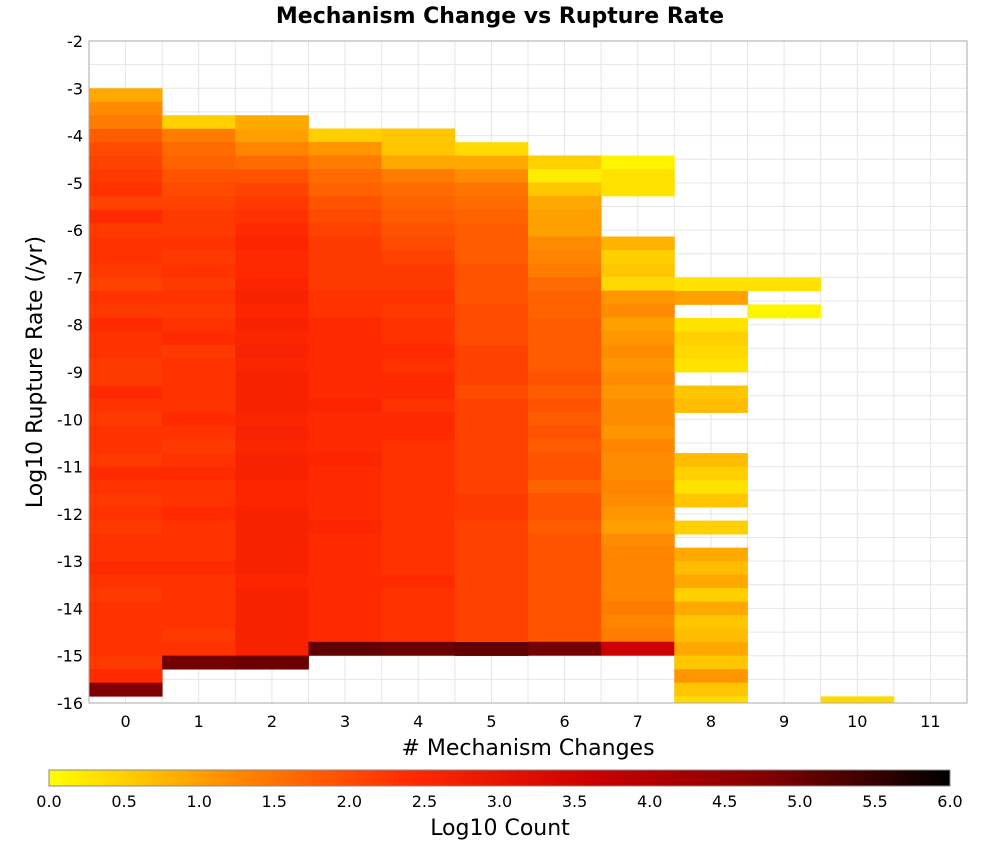 The image size is (1000, 850). I want to click on colorbar-tick-label: 4.5, so click(724, 801).